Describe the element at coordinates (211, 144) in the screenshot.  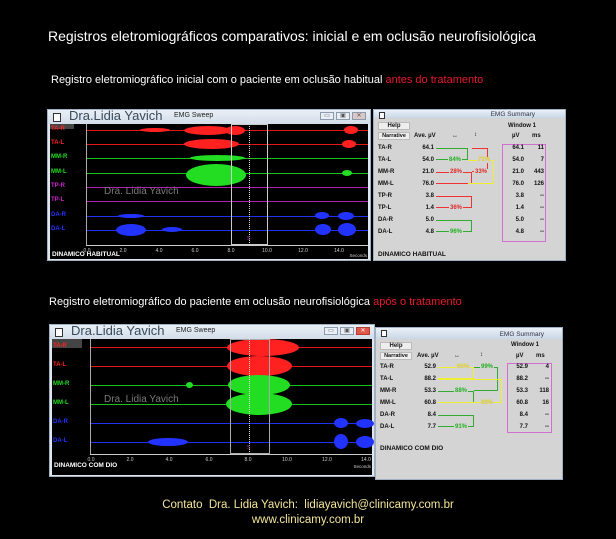
I see `burst-ta-l` at that location.